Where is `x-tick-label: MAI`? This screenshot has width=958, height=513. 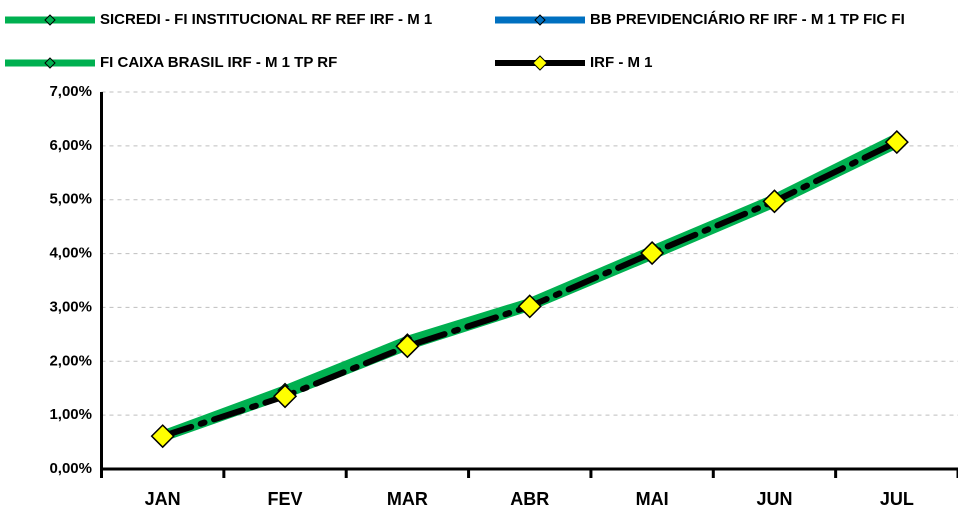
x-tick-label: MAI is located at coordinates (652, 499).